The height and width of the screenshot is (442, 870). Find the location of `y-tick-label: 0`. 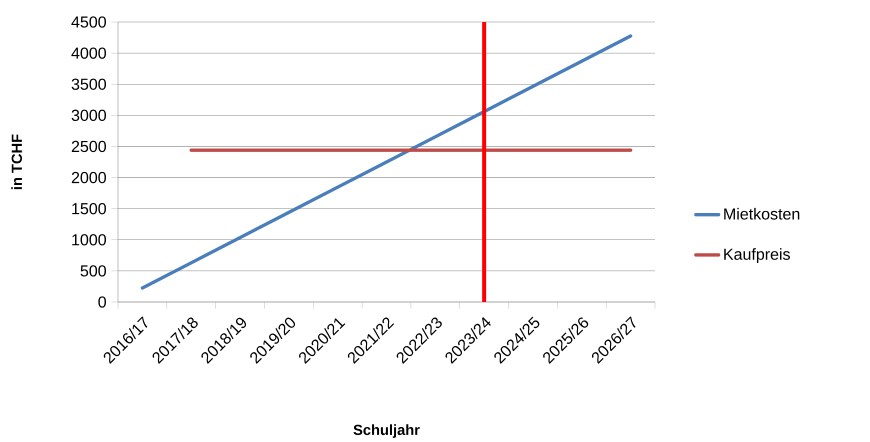

y-tick-label: 0 is located at coordinates (102, 302).